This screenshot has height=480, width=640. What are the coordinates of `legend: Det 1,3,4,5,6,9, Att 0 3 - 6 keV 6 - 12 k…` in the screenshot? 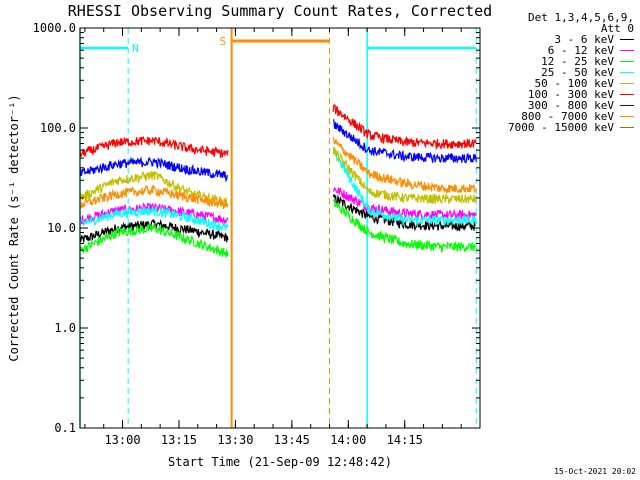 It's located at (563, 72).